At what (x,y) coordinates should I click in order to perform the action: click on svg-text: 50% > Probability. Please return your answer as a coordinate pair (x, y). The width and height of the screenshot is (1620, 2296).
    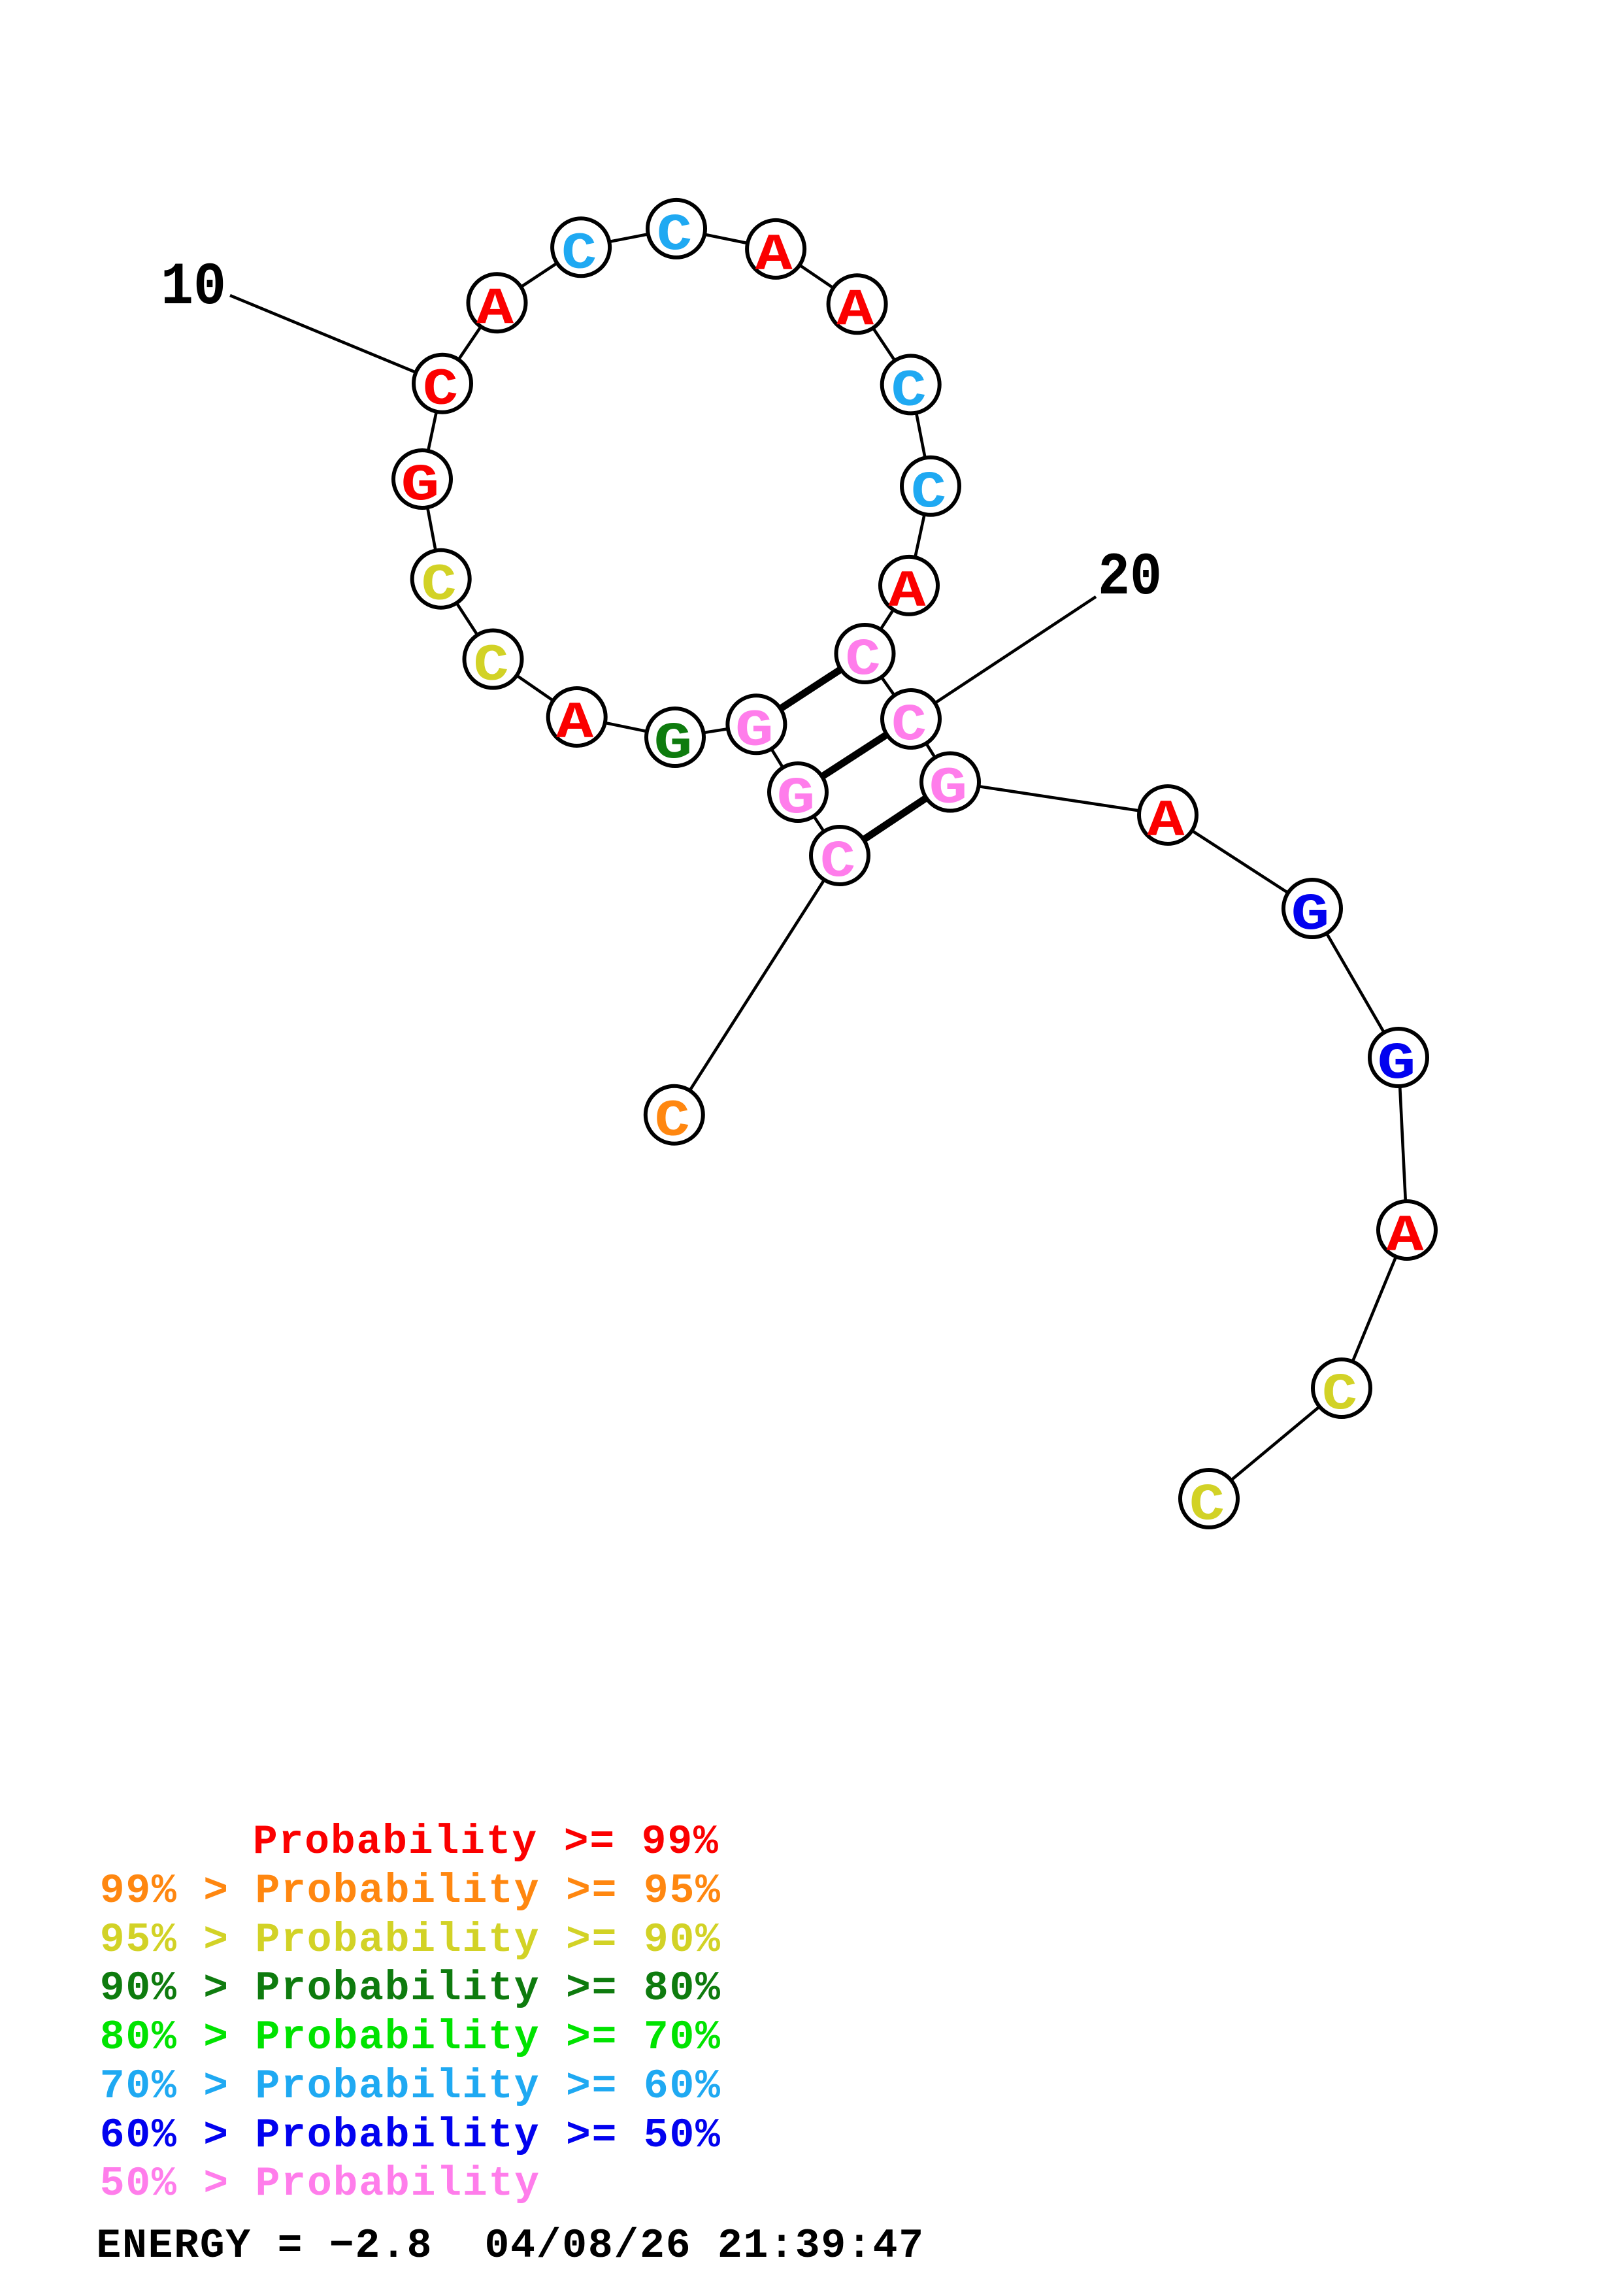
    Looking at the image, I should click on (319, 2184).